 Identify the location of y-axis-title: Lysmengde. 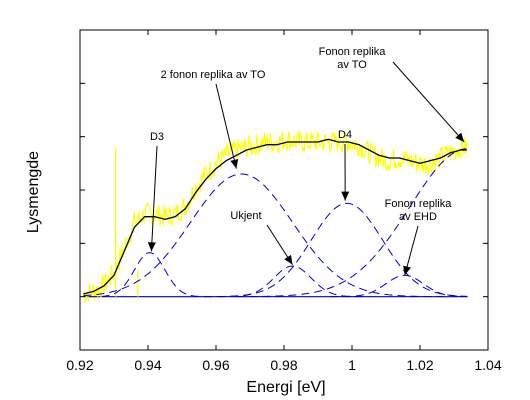
(33, 192).